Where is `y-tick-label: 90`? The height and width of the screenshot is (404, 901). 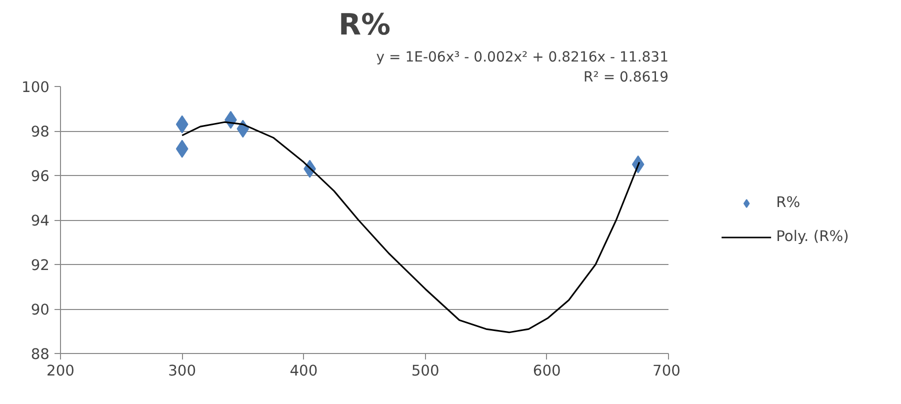 y-tick-label: 90 is located at coordinates (40, 310).